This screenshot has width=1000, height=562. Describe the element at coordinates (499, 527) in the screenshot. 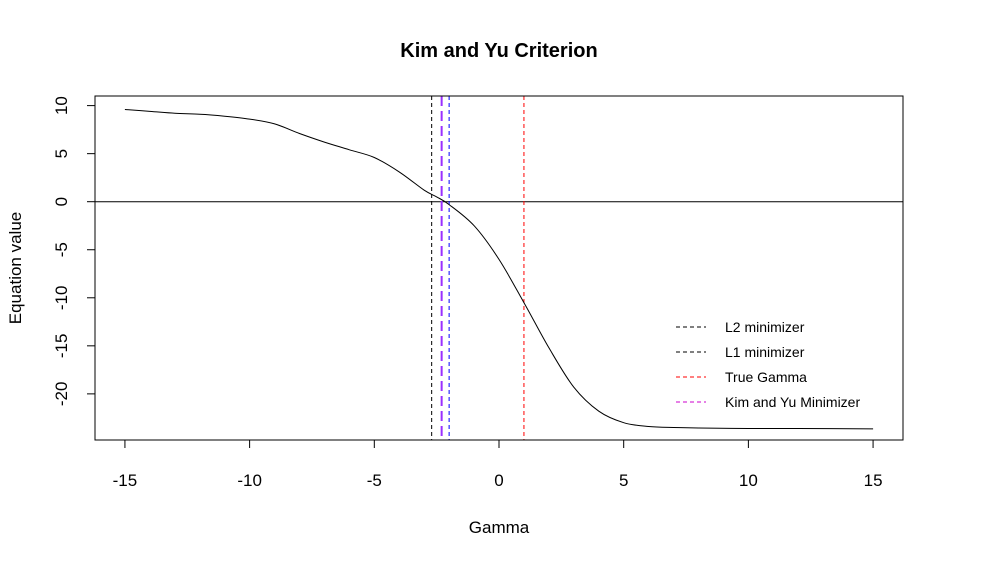

I see `x-axis-label: Gamma` at that location.